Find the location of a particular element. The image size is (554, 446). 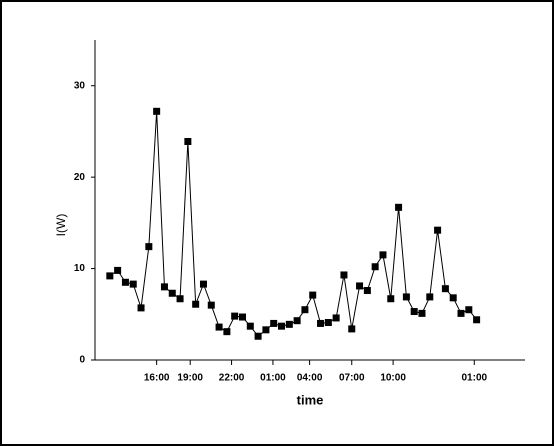

y-axis-label: I(W) is located at coordinates (61, 225).